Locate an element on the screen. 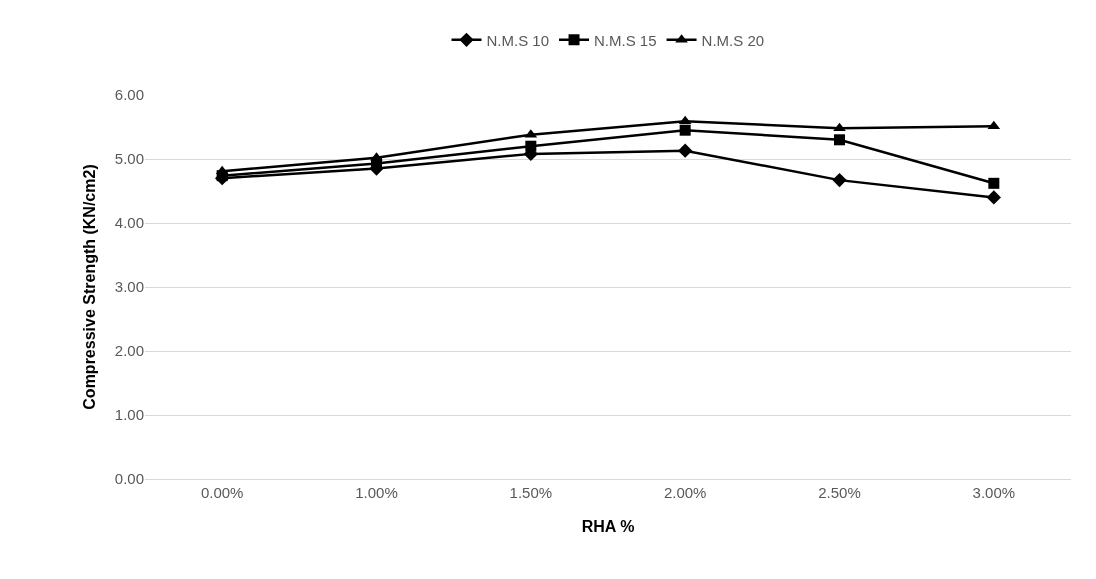 The image size is (1096, 579). x-tick-label: 1.00% is located at coordinates (376, 492).